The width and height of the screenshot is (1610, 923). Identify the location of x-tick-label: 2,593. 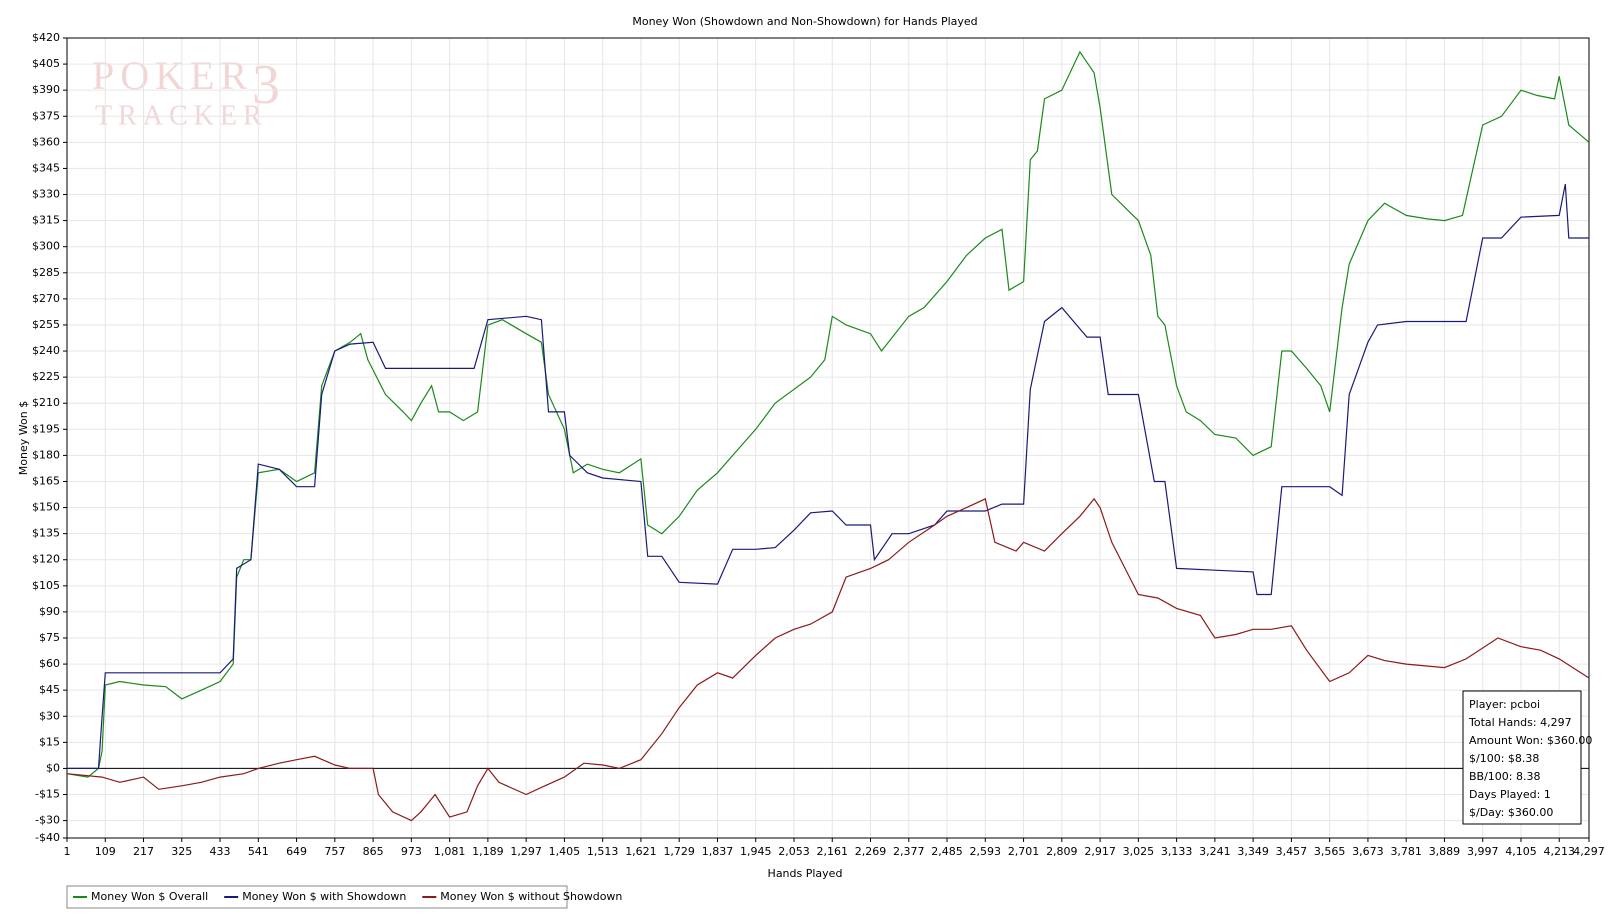
(986, 851).